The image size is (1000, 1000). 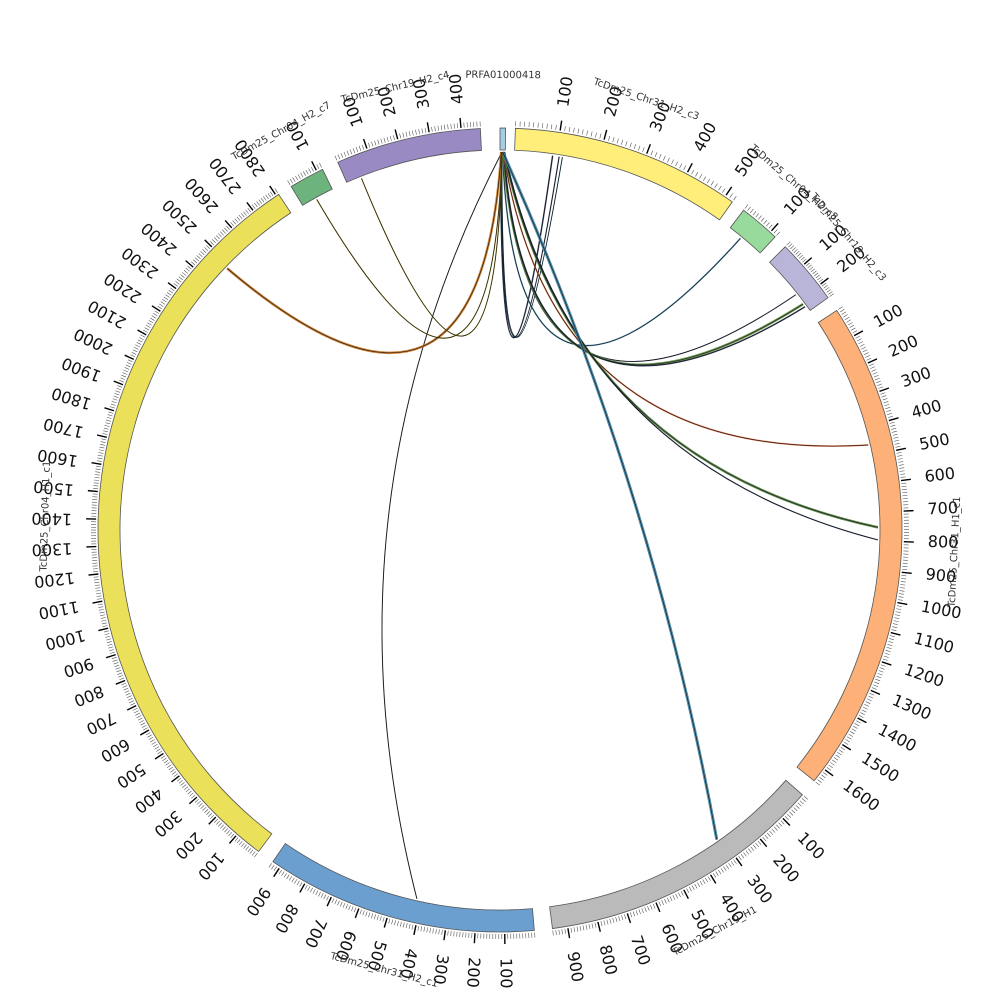 What do you see at coordinates (752, 231) in the screenshot?
I see `segment-tcdm25-chr04-h2-c8` at bounding box center [752, 231].